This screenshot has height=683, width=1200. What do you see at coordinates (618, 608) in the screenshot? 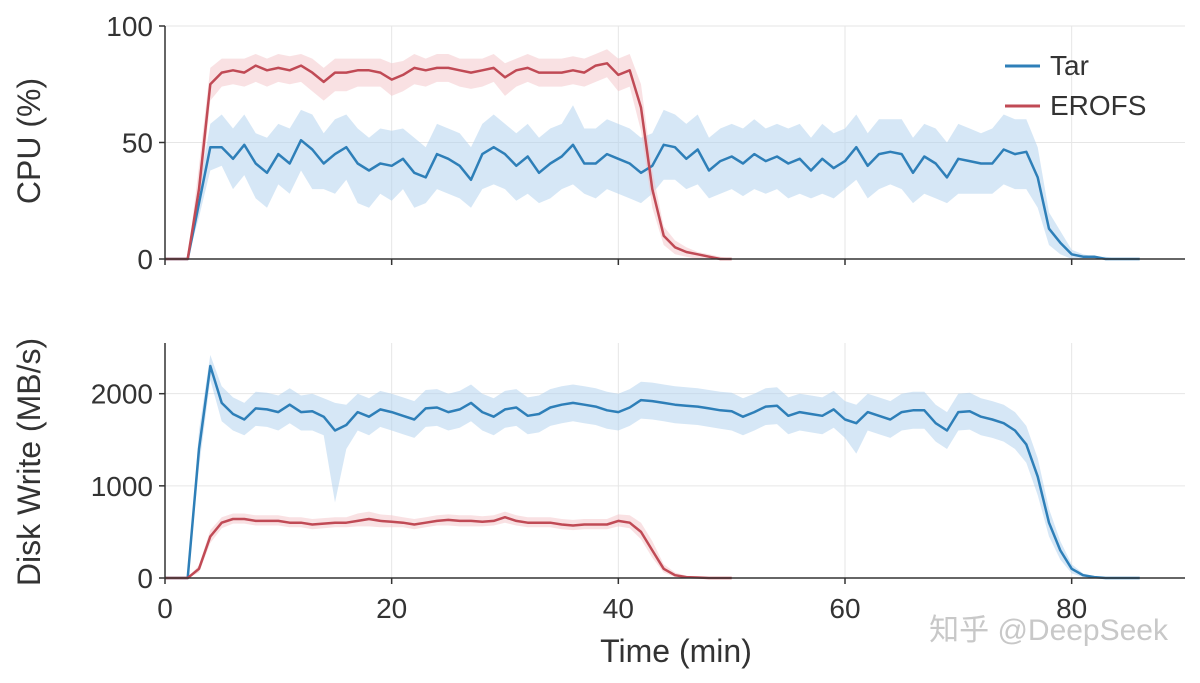
I see `disk-write-x-tick-label: 40` at bounding box center [618, 608].